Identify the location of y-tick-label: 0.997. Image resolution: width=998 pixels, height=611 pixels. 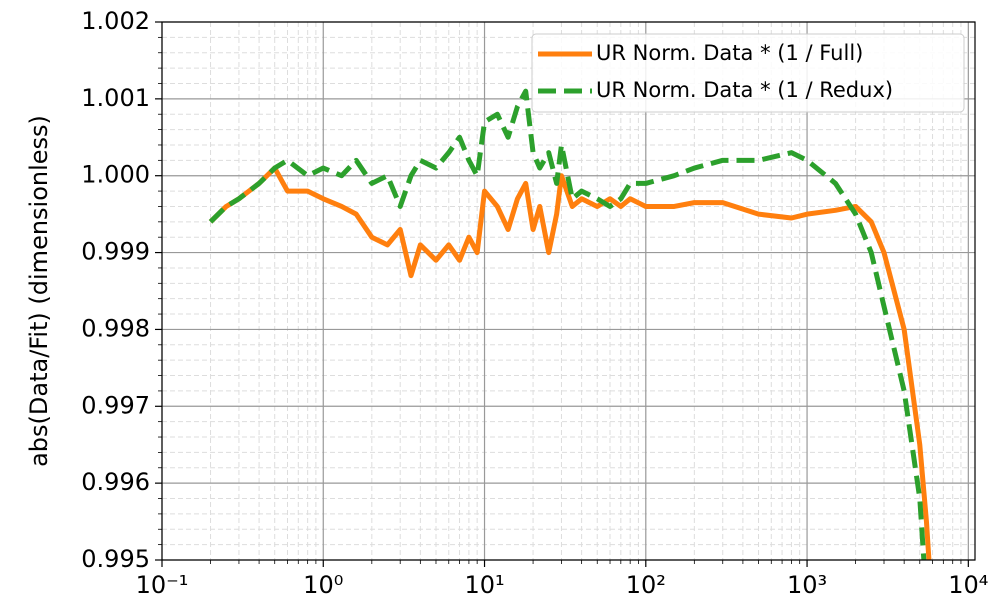
(115, 405).